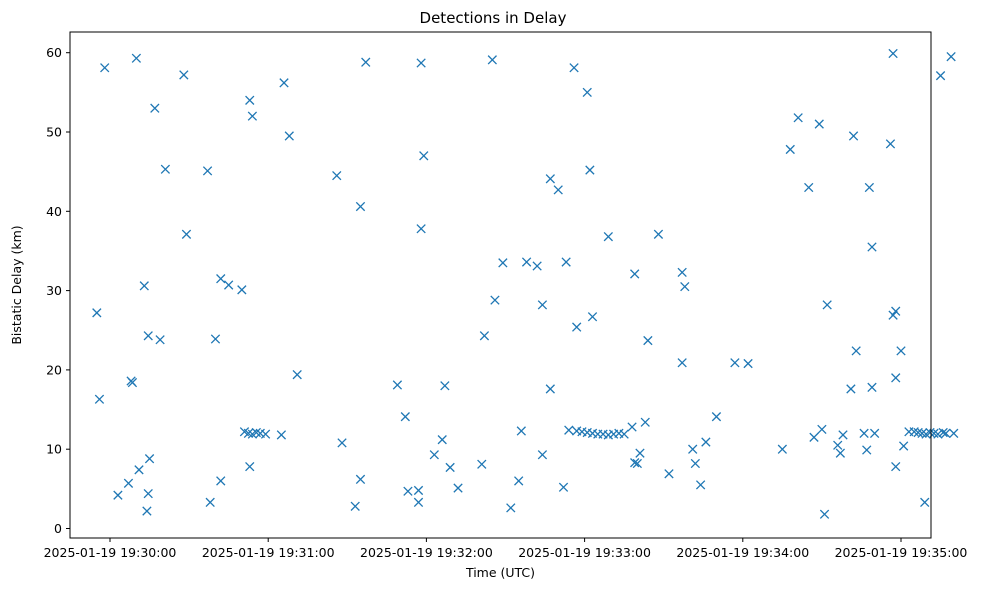  I want to click on y-tick-label: 10, so click(54, 449).